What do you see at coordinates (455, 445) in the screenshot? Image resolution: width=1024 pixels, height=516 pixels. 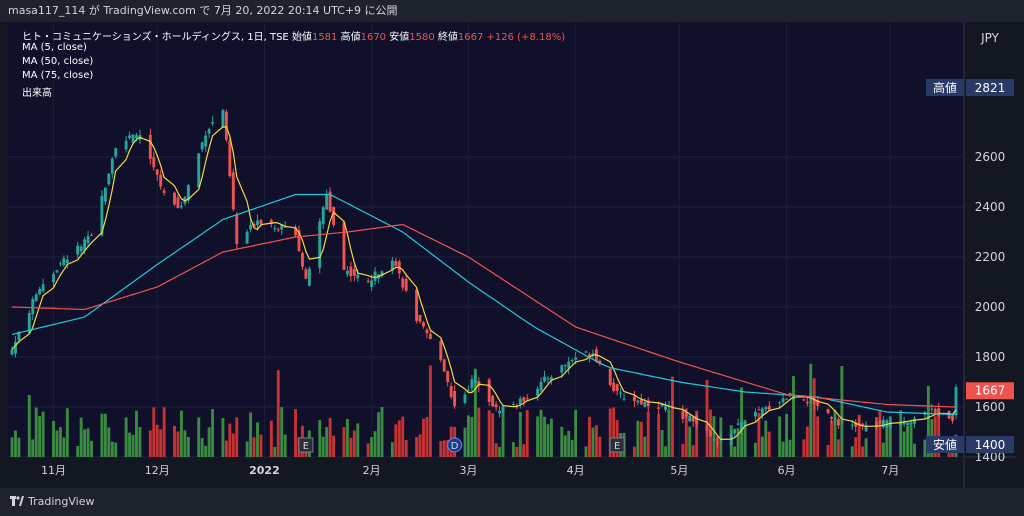 I see `dividend-marker` at bounding box center [455, 445].